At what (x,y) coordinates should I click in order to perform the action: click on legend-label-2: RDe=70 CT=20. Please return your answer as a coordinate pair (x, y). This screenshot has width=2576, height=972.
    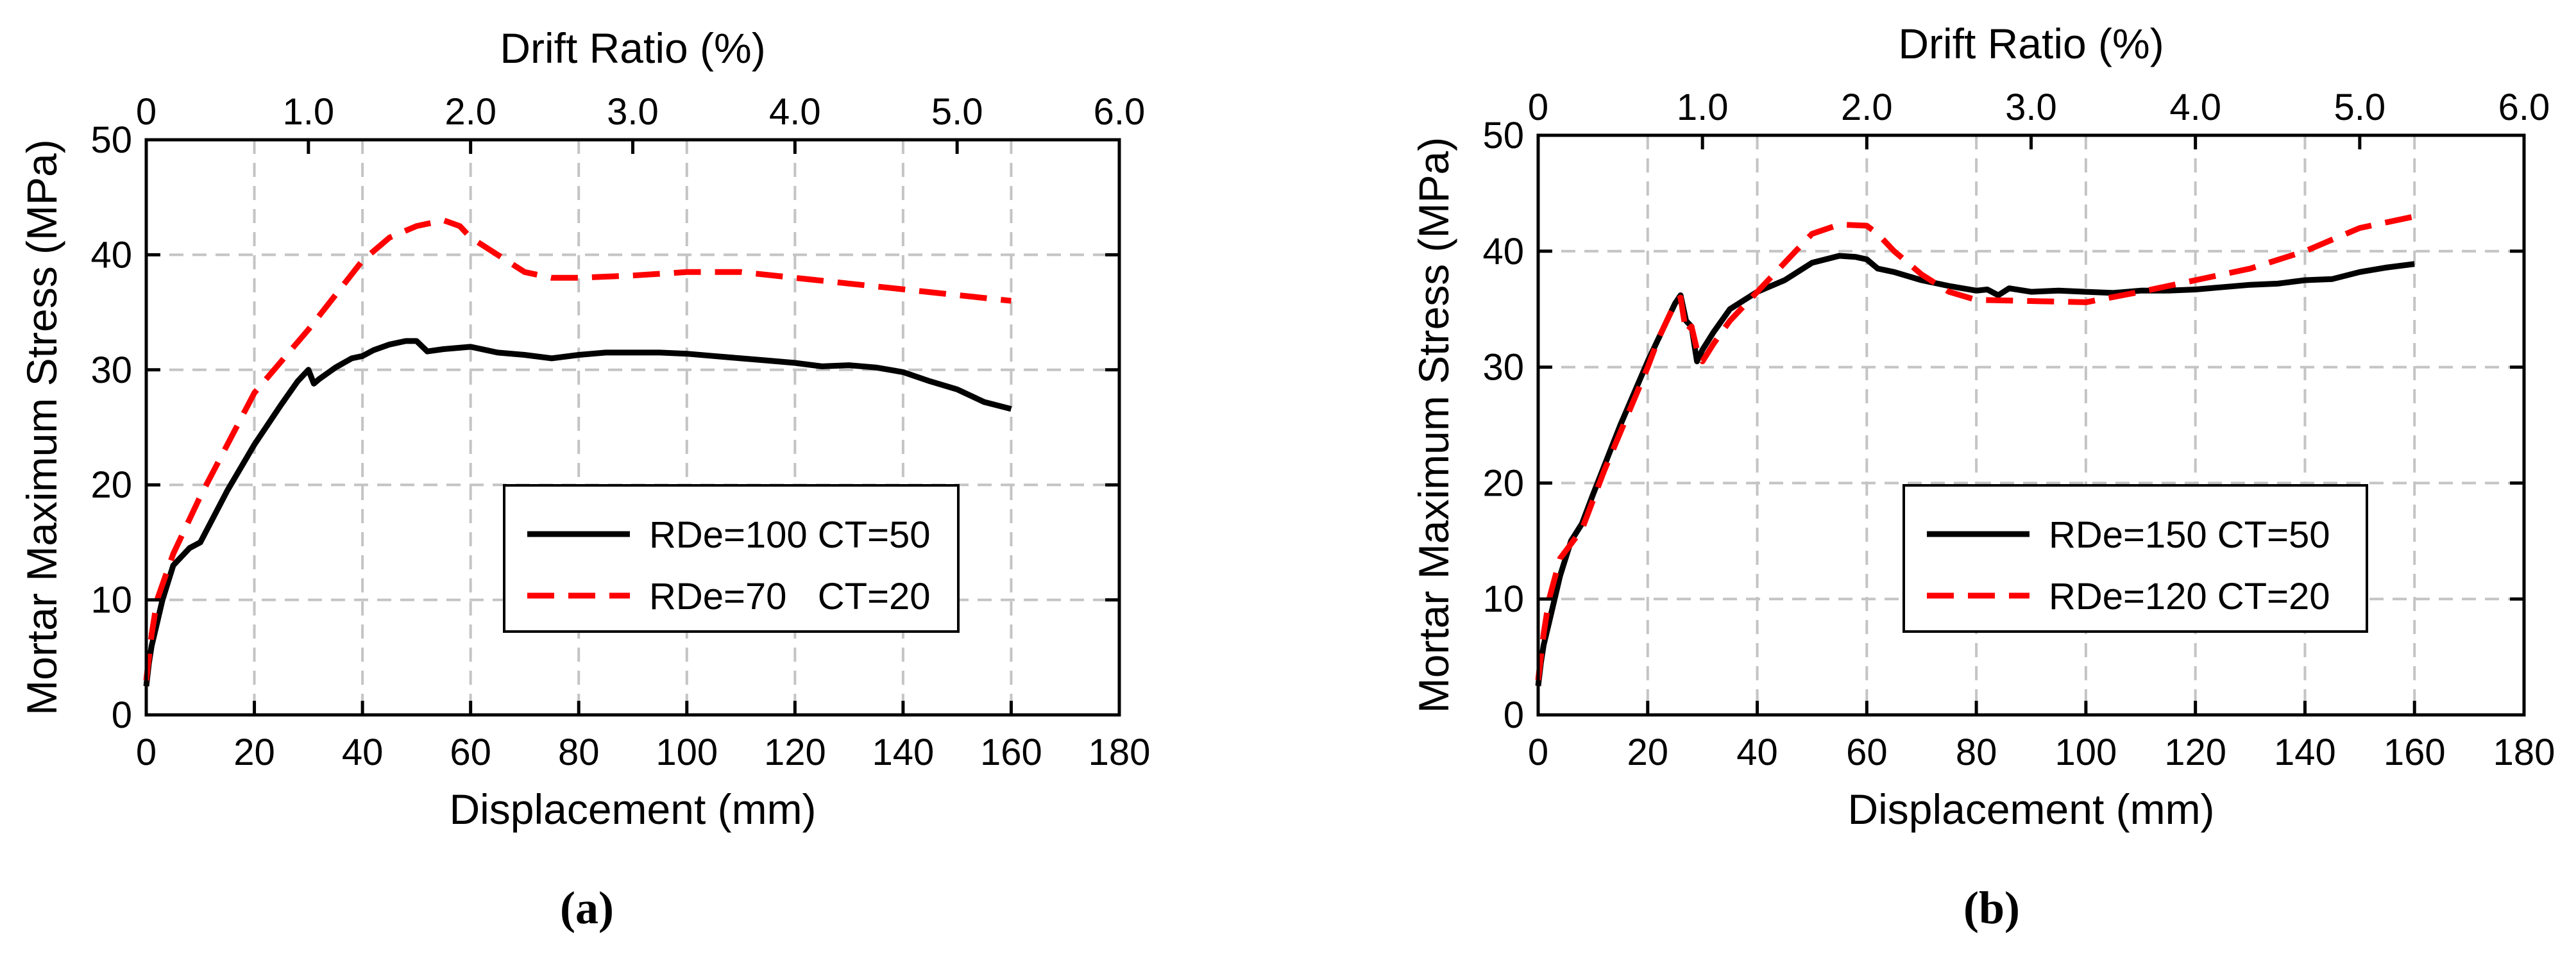
    Looking at the image, I should click on (789, 596).